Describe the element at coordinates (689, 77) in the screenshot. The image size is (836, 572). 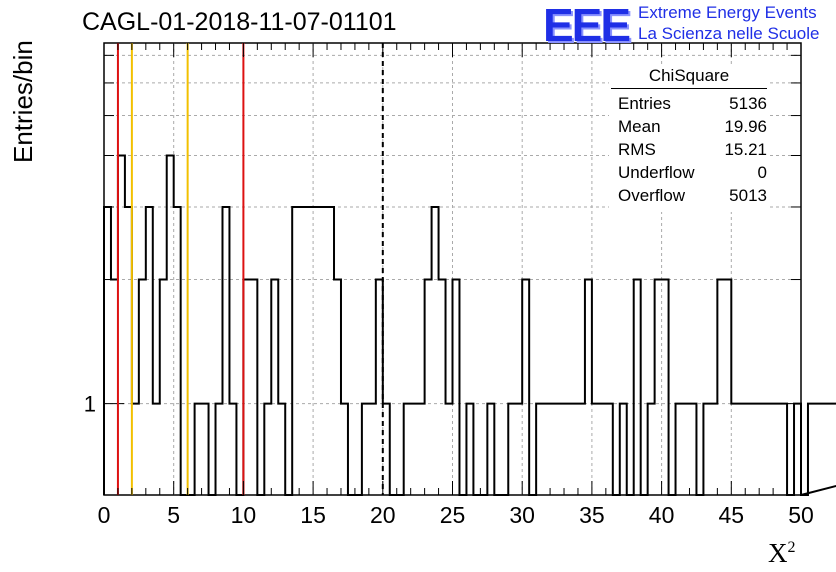
I see `stats-title: ChiSquare` at that location.